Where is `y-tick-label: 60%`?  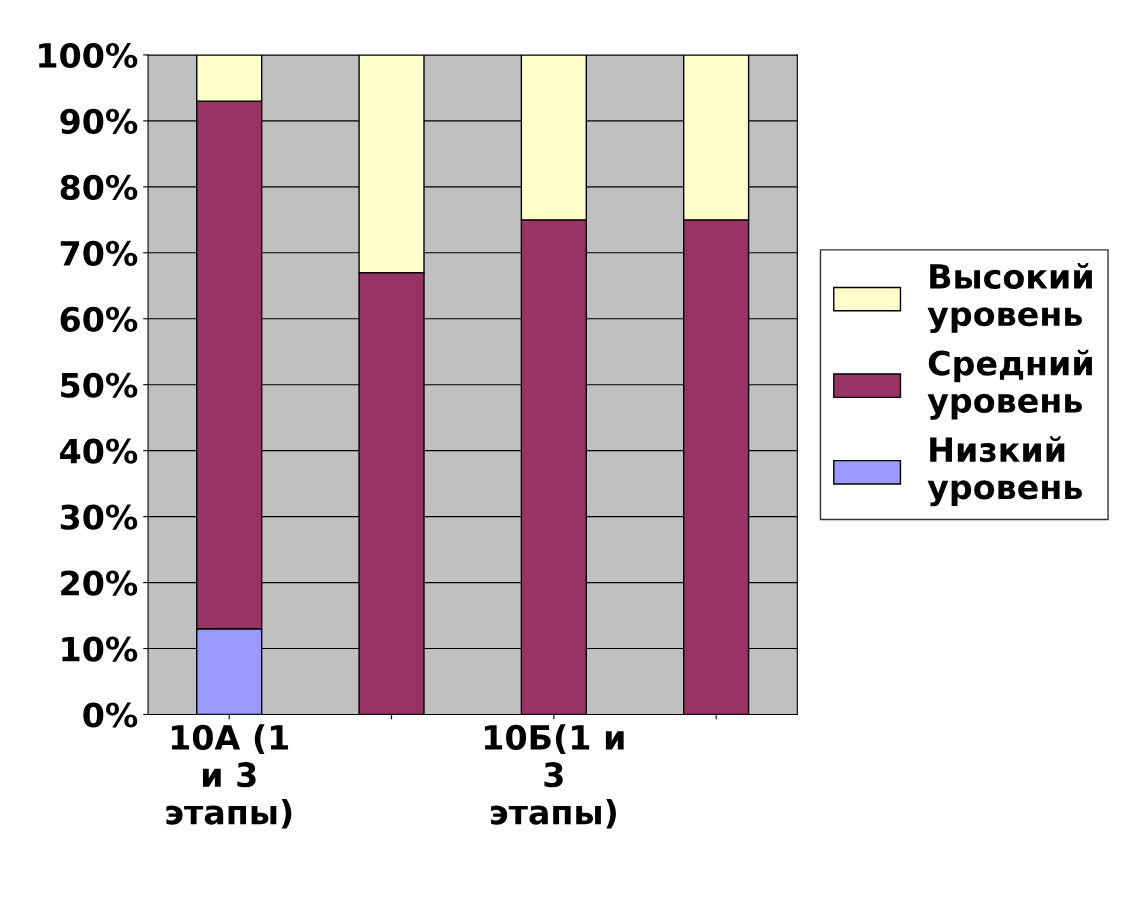 y-tick-label: 60% is located at coordinates (99, 319).